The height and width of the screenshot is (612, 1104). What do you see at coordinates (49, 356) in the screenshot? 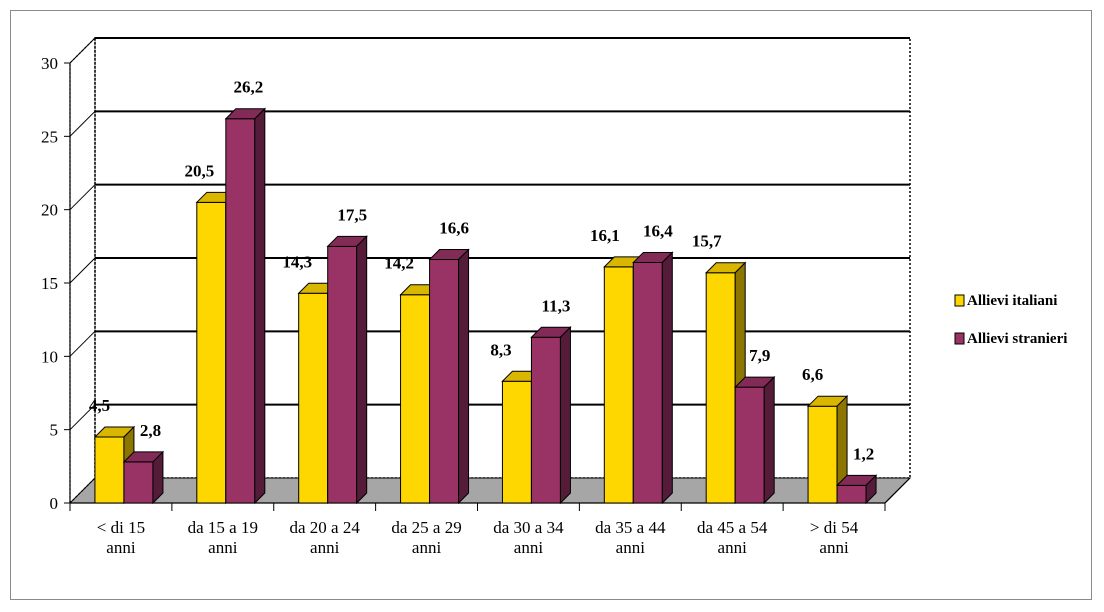
I see `y-tick-label: 10` at bounding box center [49, 356].